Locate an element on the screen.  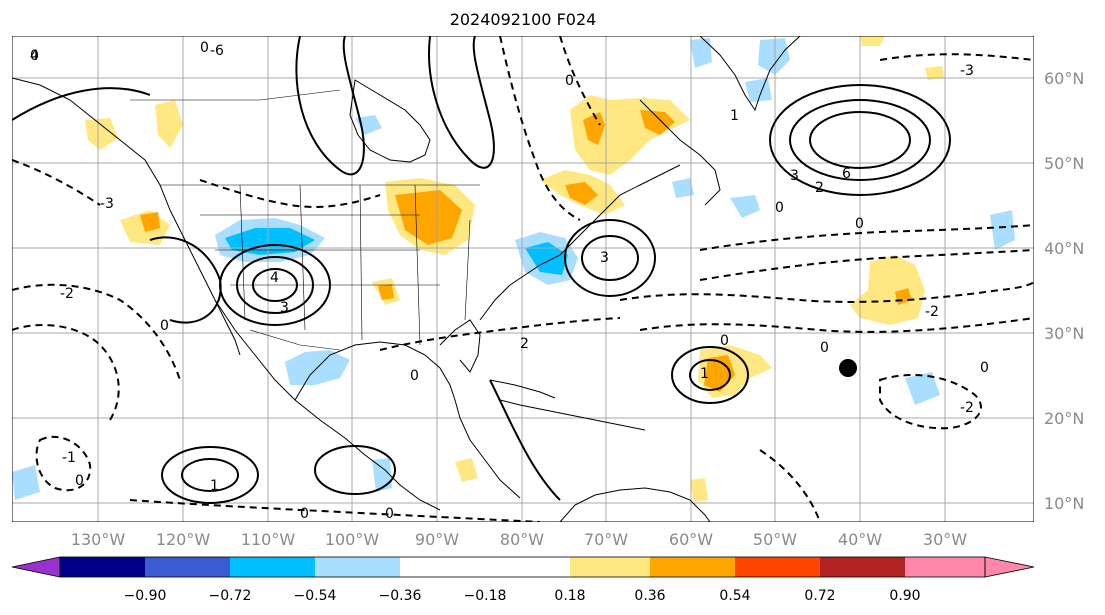
colorbar-tick-label: −0.90 is located at coordinates (145, 596).